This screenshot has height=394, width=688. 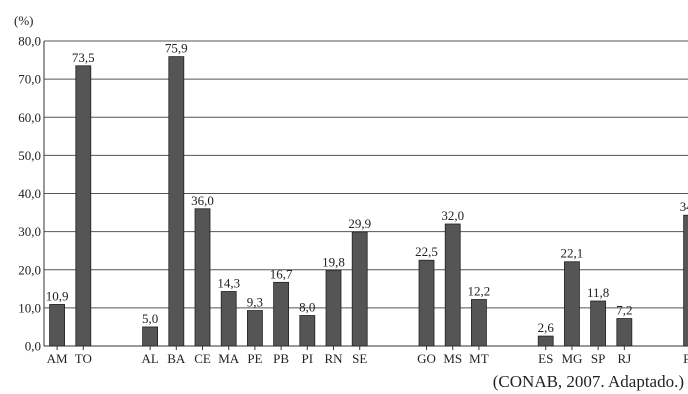 I want to click on x-tick-label: MA, so click(x=229, y=358).